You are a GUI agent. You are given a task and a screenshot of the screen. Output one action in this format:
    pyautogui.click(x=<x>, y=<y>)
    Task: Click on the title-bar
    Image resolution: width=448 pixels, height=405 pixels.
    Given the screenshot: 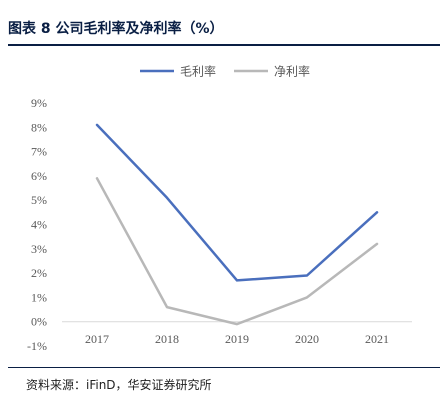 What is the action you would take?
    pyautogui.click(x=224, y=23)
    